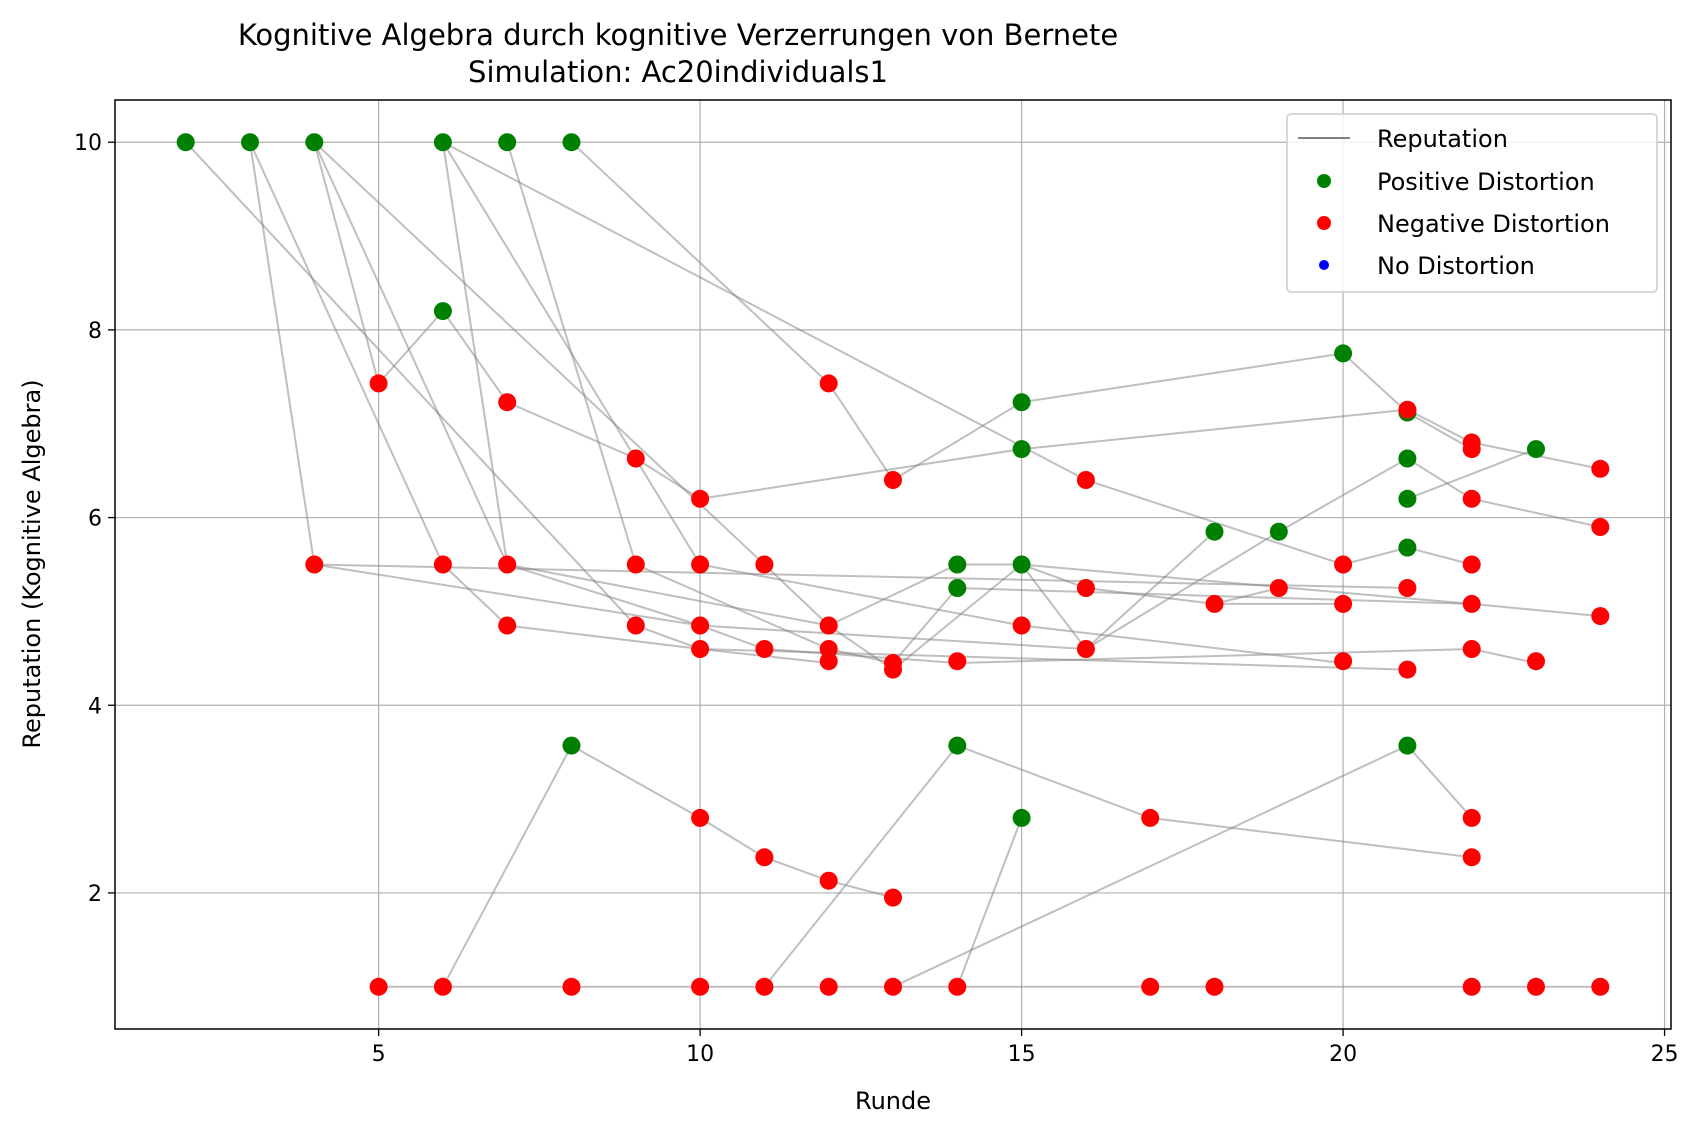 The width and height of the screenshot is (1695, 1131). I want to click on legend-marker-negative, so click(1324, 223).